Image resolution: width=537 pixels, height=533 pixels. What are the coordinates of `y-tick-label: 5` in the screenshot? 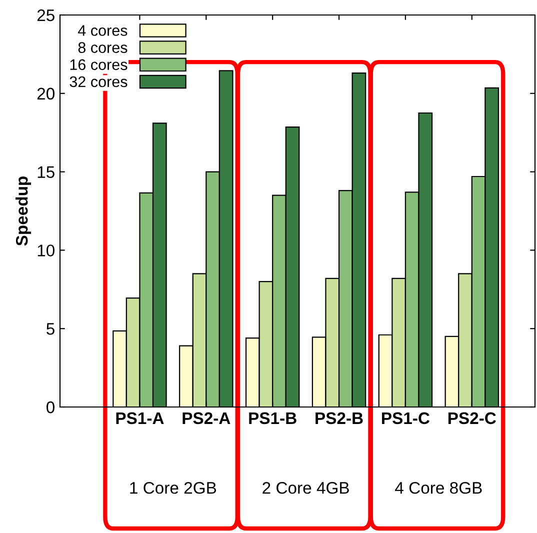 It's located at (50, 329).